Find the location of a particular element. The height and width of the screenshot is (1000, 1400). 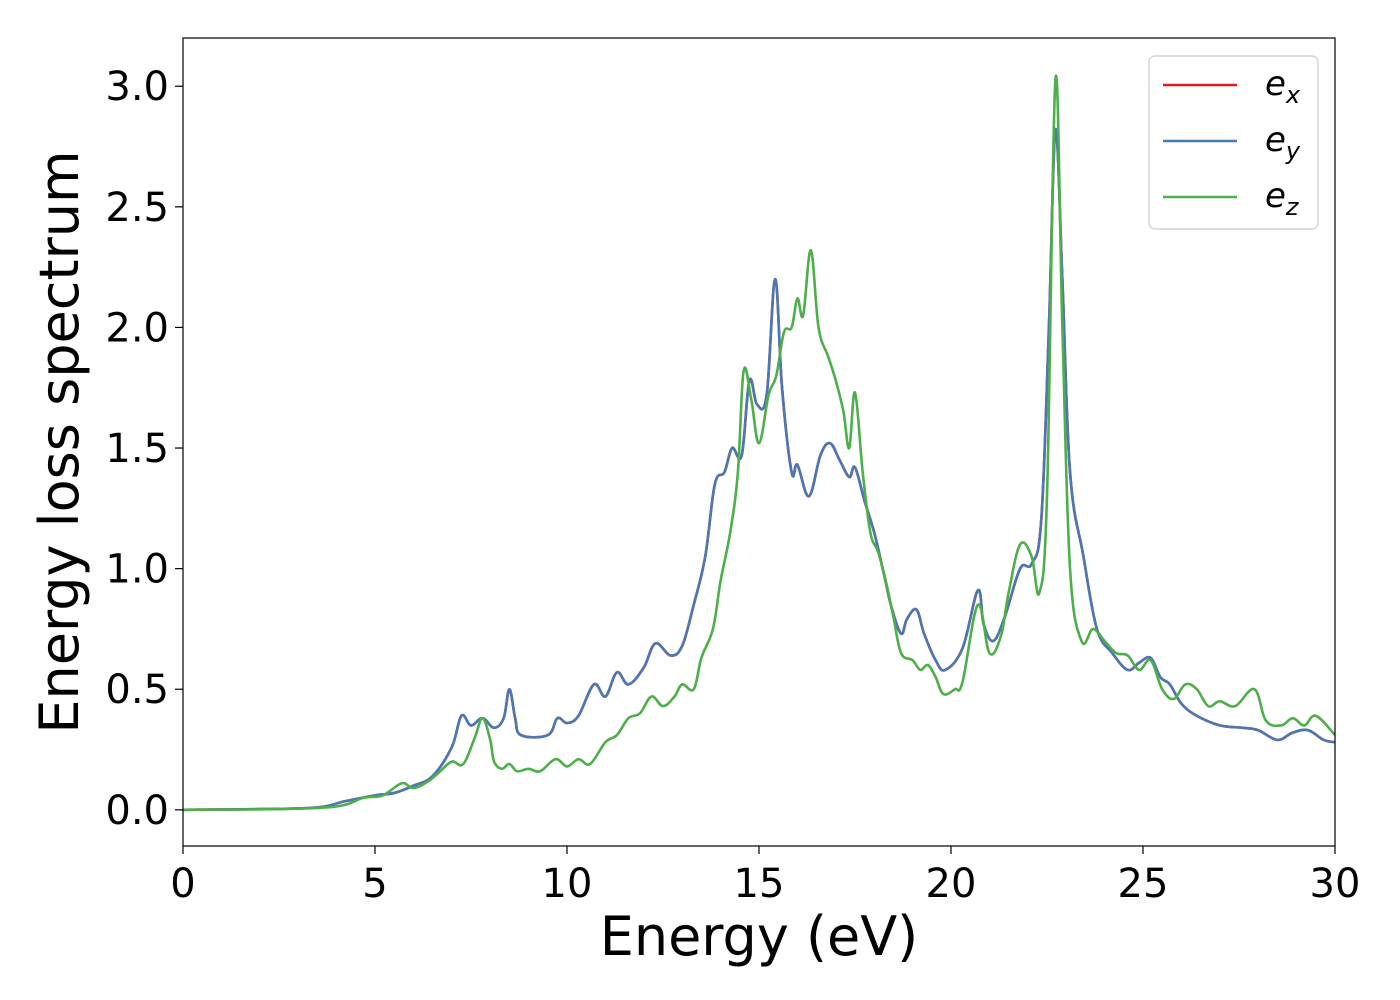

y-tick-label: 2.5 is located at coordinates (137, 208).